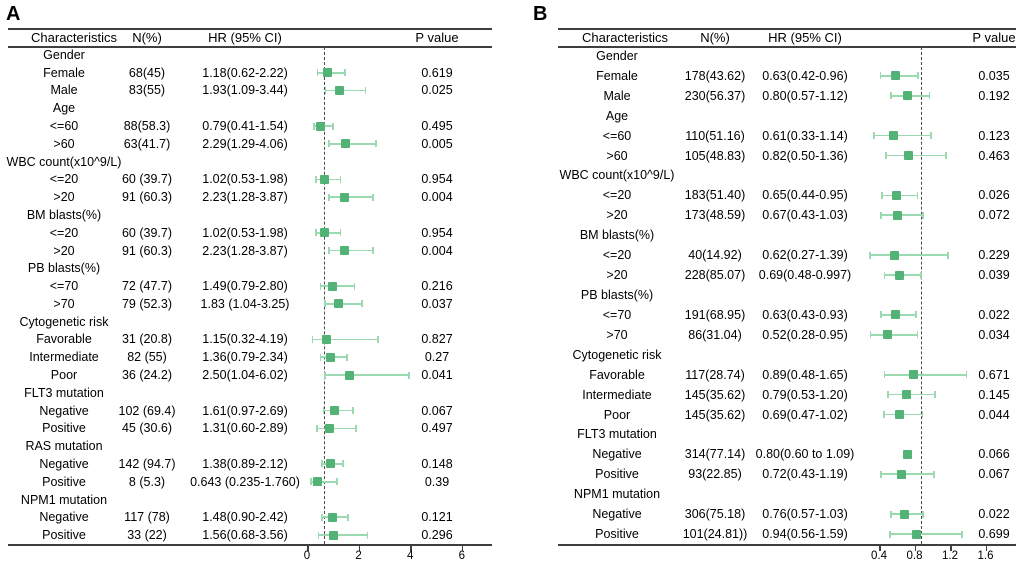 The height and width of the screenshot is (571, 1020). Describe the element at coordinates (994, 135) in the screenshot. I see `p-value: 0.123` at that location.